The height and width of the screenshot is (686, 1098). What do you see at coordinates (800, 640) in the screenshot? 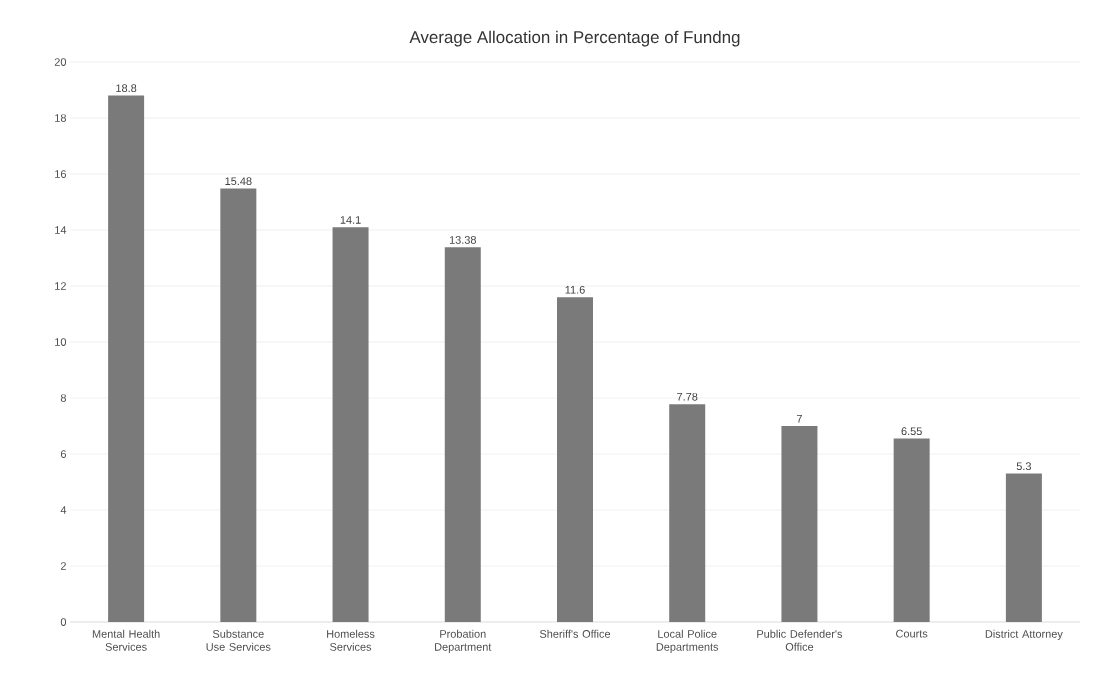
I see `x-tick-label: Public Defender's Office` at bounding box center [800, 640].